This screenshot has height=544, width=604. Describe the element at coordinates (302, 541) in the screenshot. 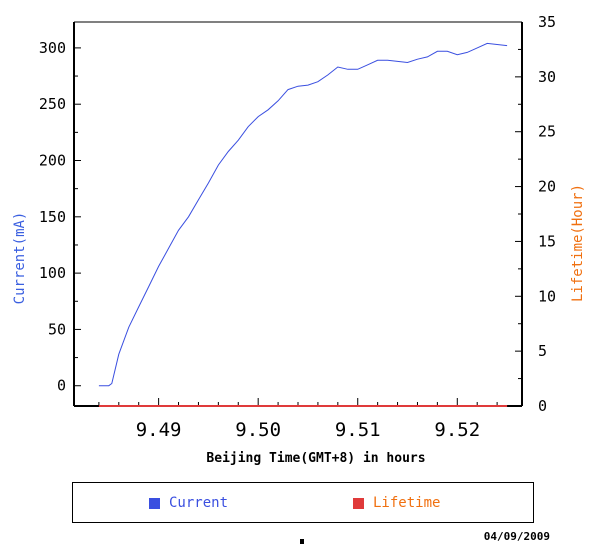

I see `decorative-dot` at that location.